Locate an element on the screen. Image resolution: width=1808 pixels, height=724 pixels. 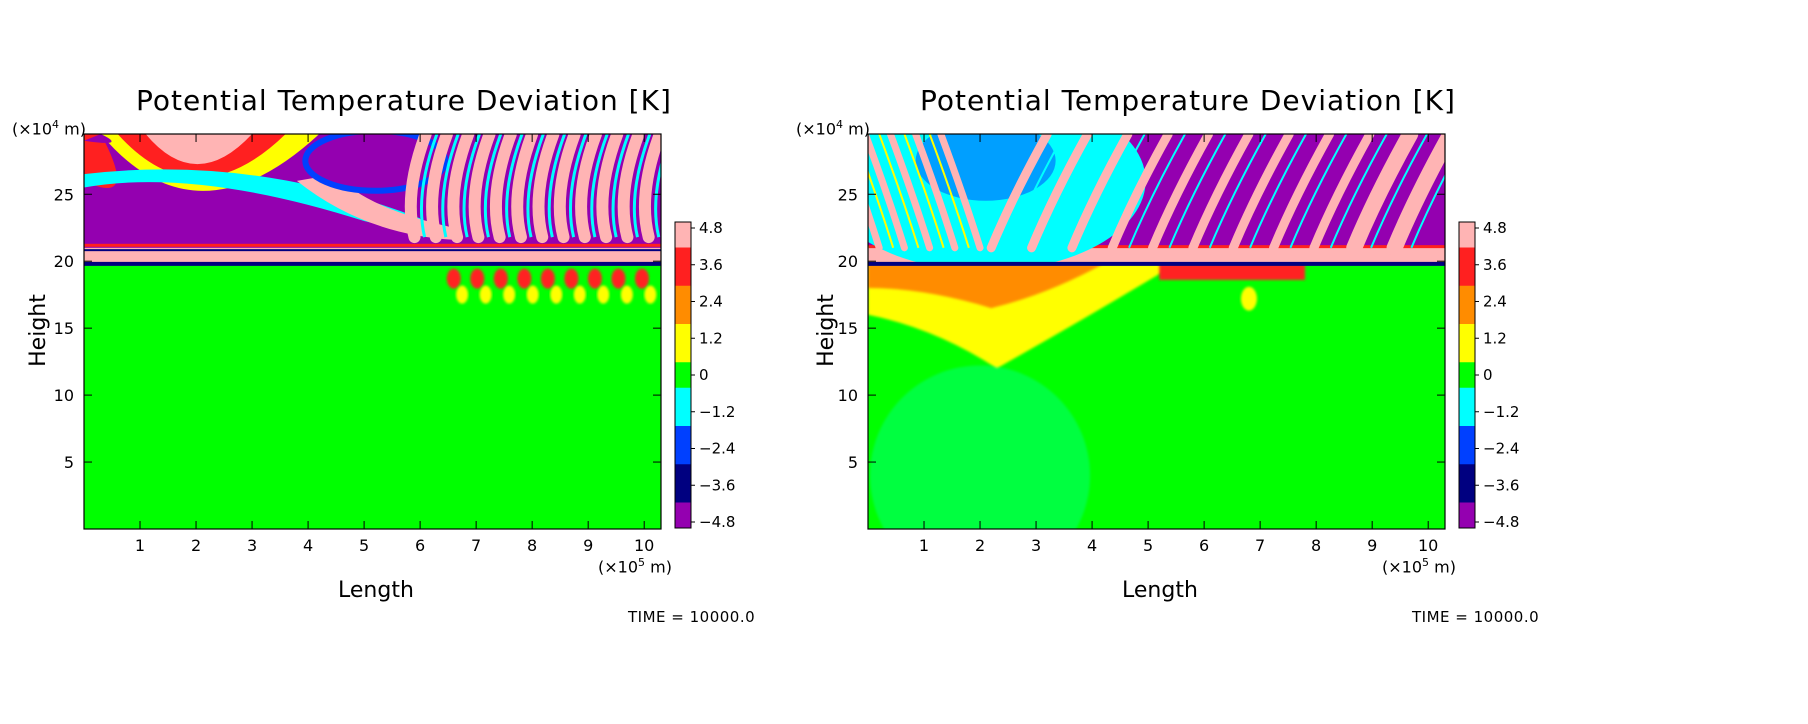
x-tick-label: 3 is located at coordinates (252, 545).